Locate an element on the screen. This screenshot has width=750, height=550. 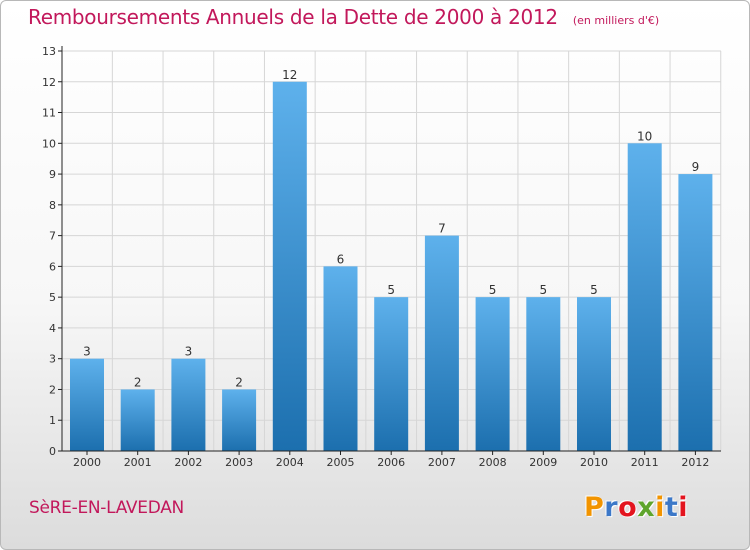
x-tick-label: 2008 is located at coordinates (493, 462).